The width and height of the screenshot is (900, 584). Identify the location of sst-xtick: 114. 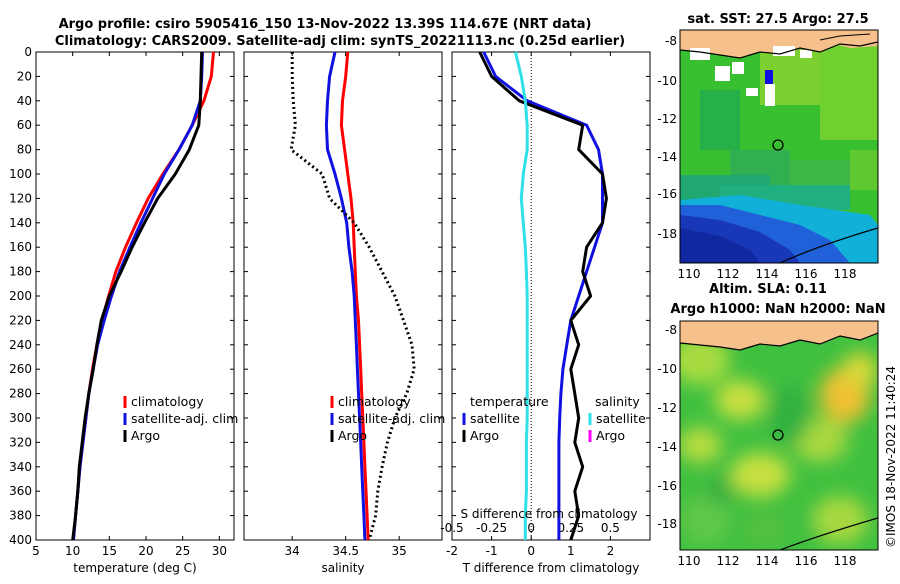
(767, 274).